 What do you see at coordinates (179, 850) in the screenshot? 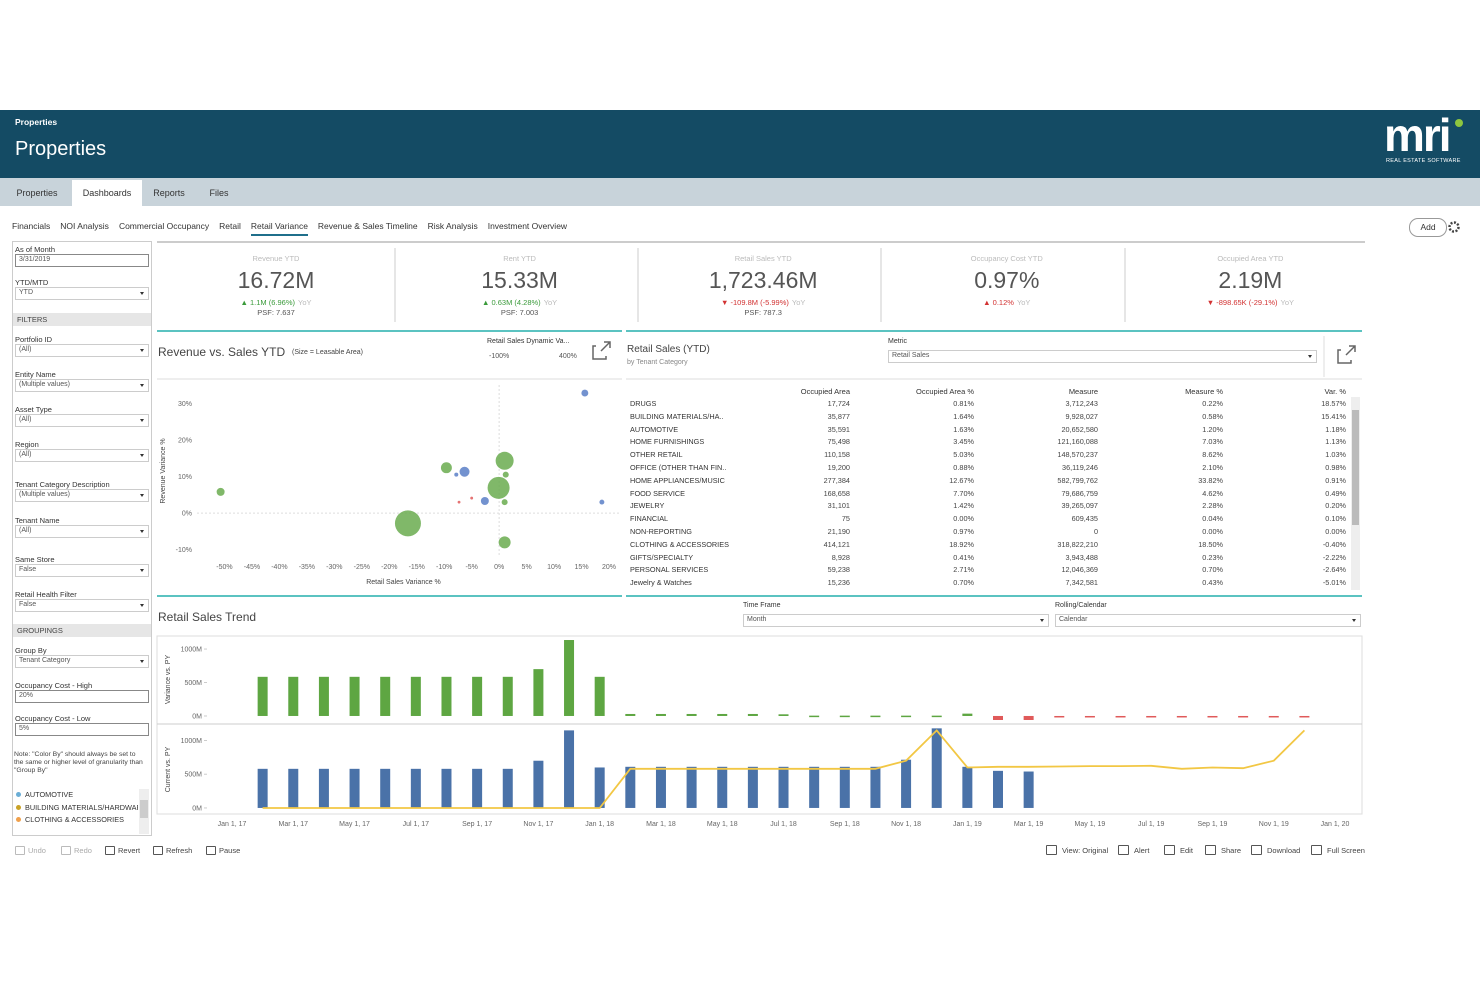
I see `toolbar-button: Refresh` at bounding box center [179, 850].